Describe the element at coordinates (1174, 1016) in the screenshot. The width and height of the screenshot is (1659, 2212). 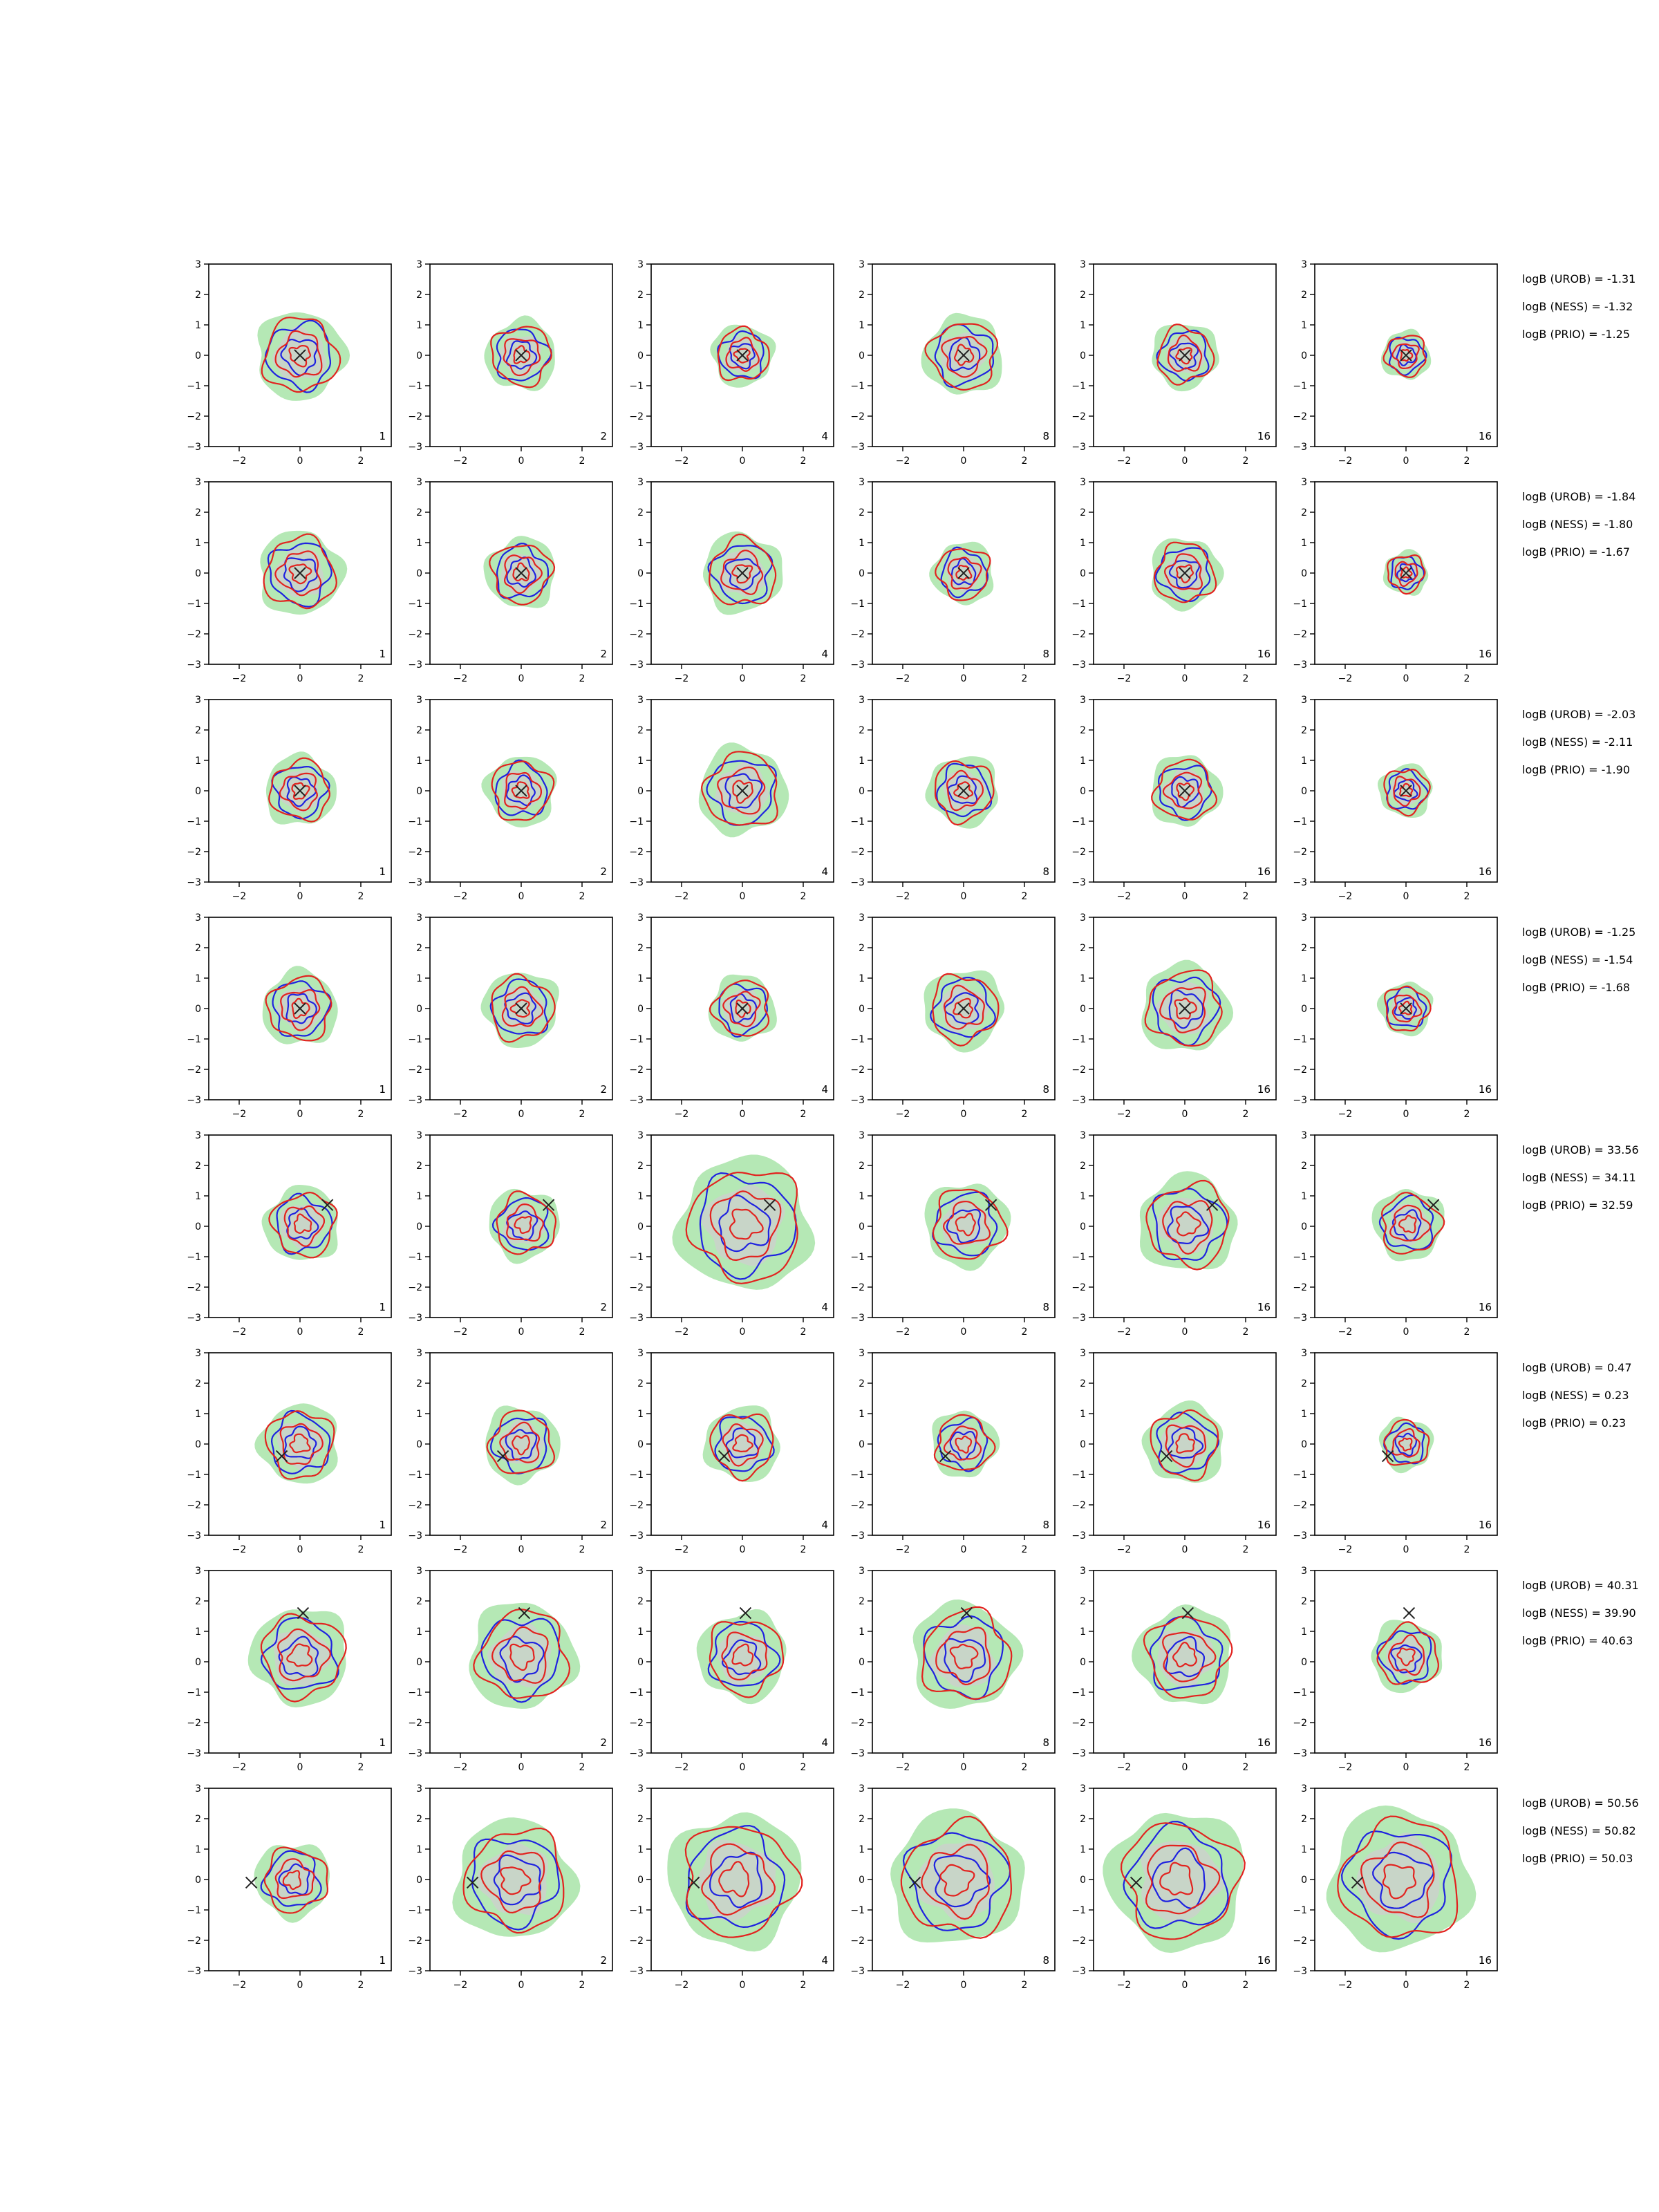
I see `panel-r4-c5: −2 0 2 3 2 1 0 −1 −2 −3 16` at that location.